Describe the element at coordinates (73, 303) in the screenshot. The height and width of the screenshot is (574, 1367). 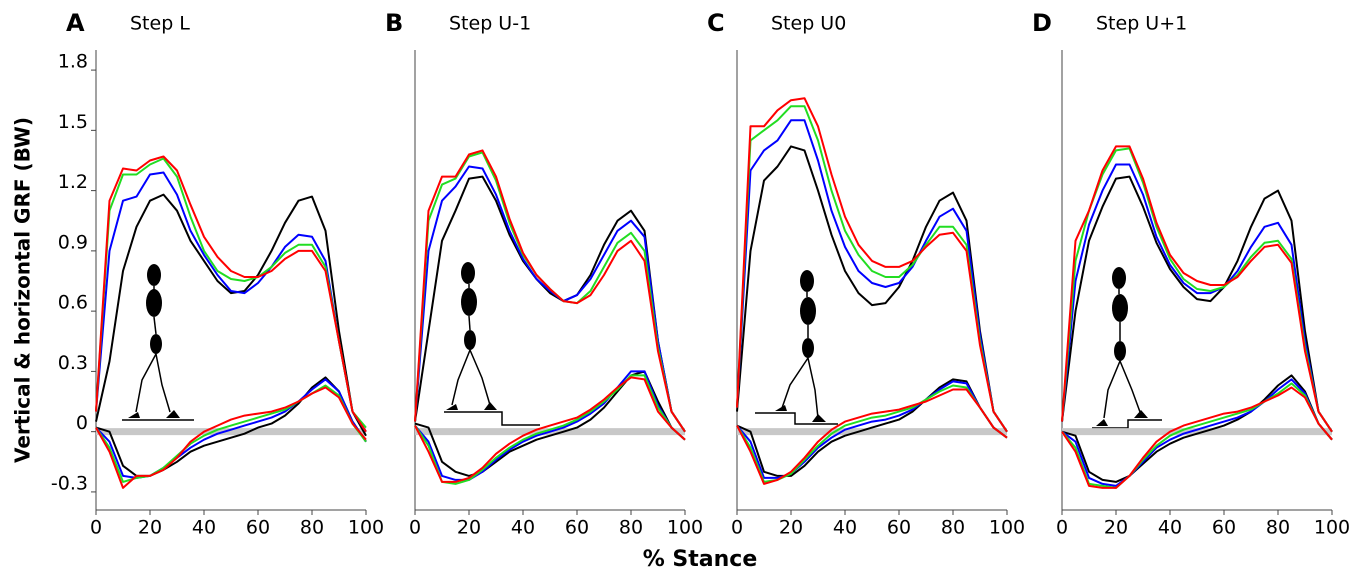
I see `y-tick-label: 0.6` at that location.